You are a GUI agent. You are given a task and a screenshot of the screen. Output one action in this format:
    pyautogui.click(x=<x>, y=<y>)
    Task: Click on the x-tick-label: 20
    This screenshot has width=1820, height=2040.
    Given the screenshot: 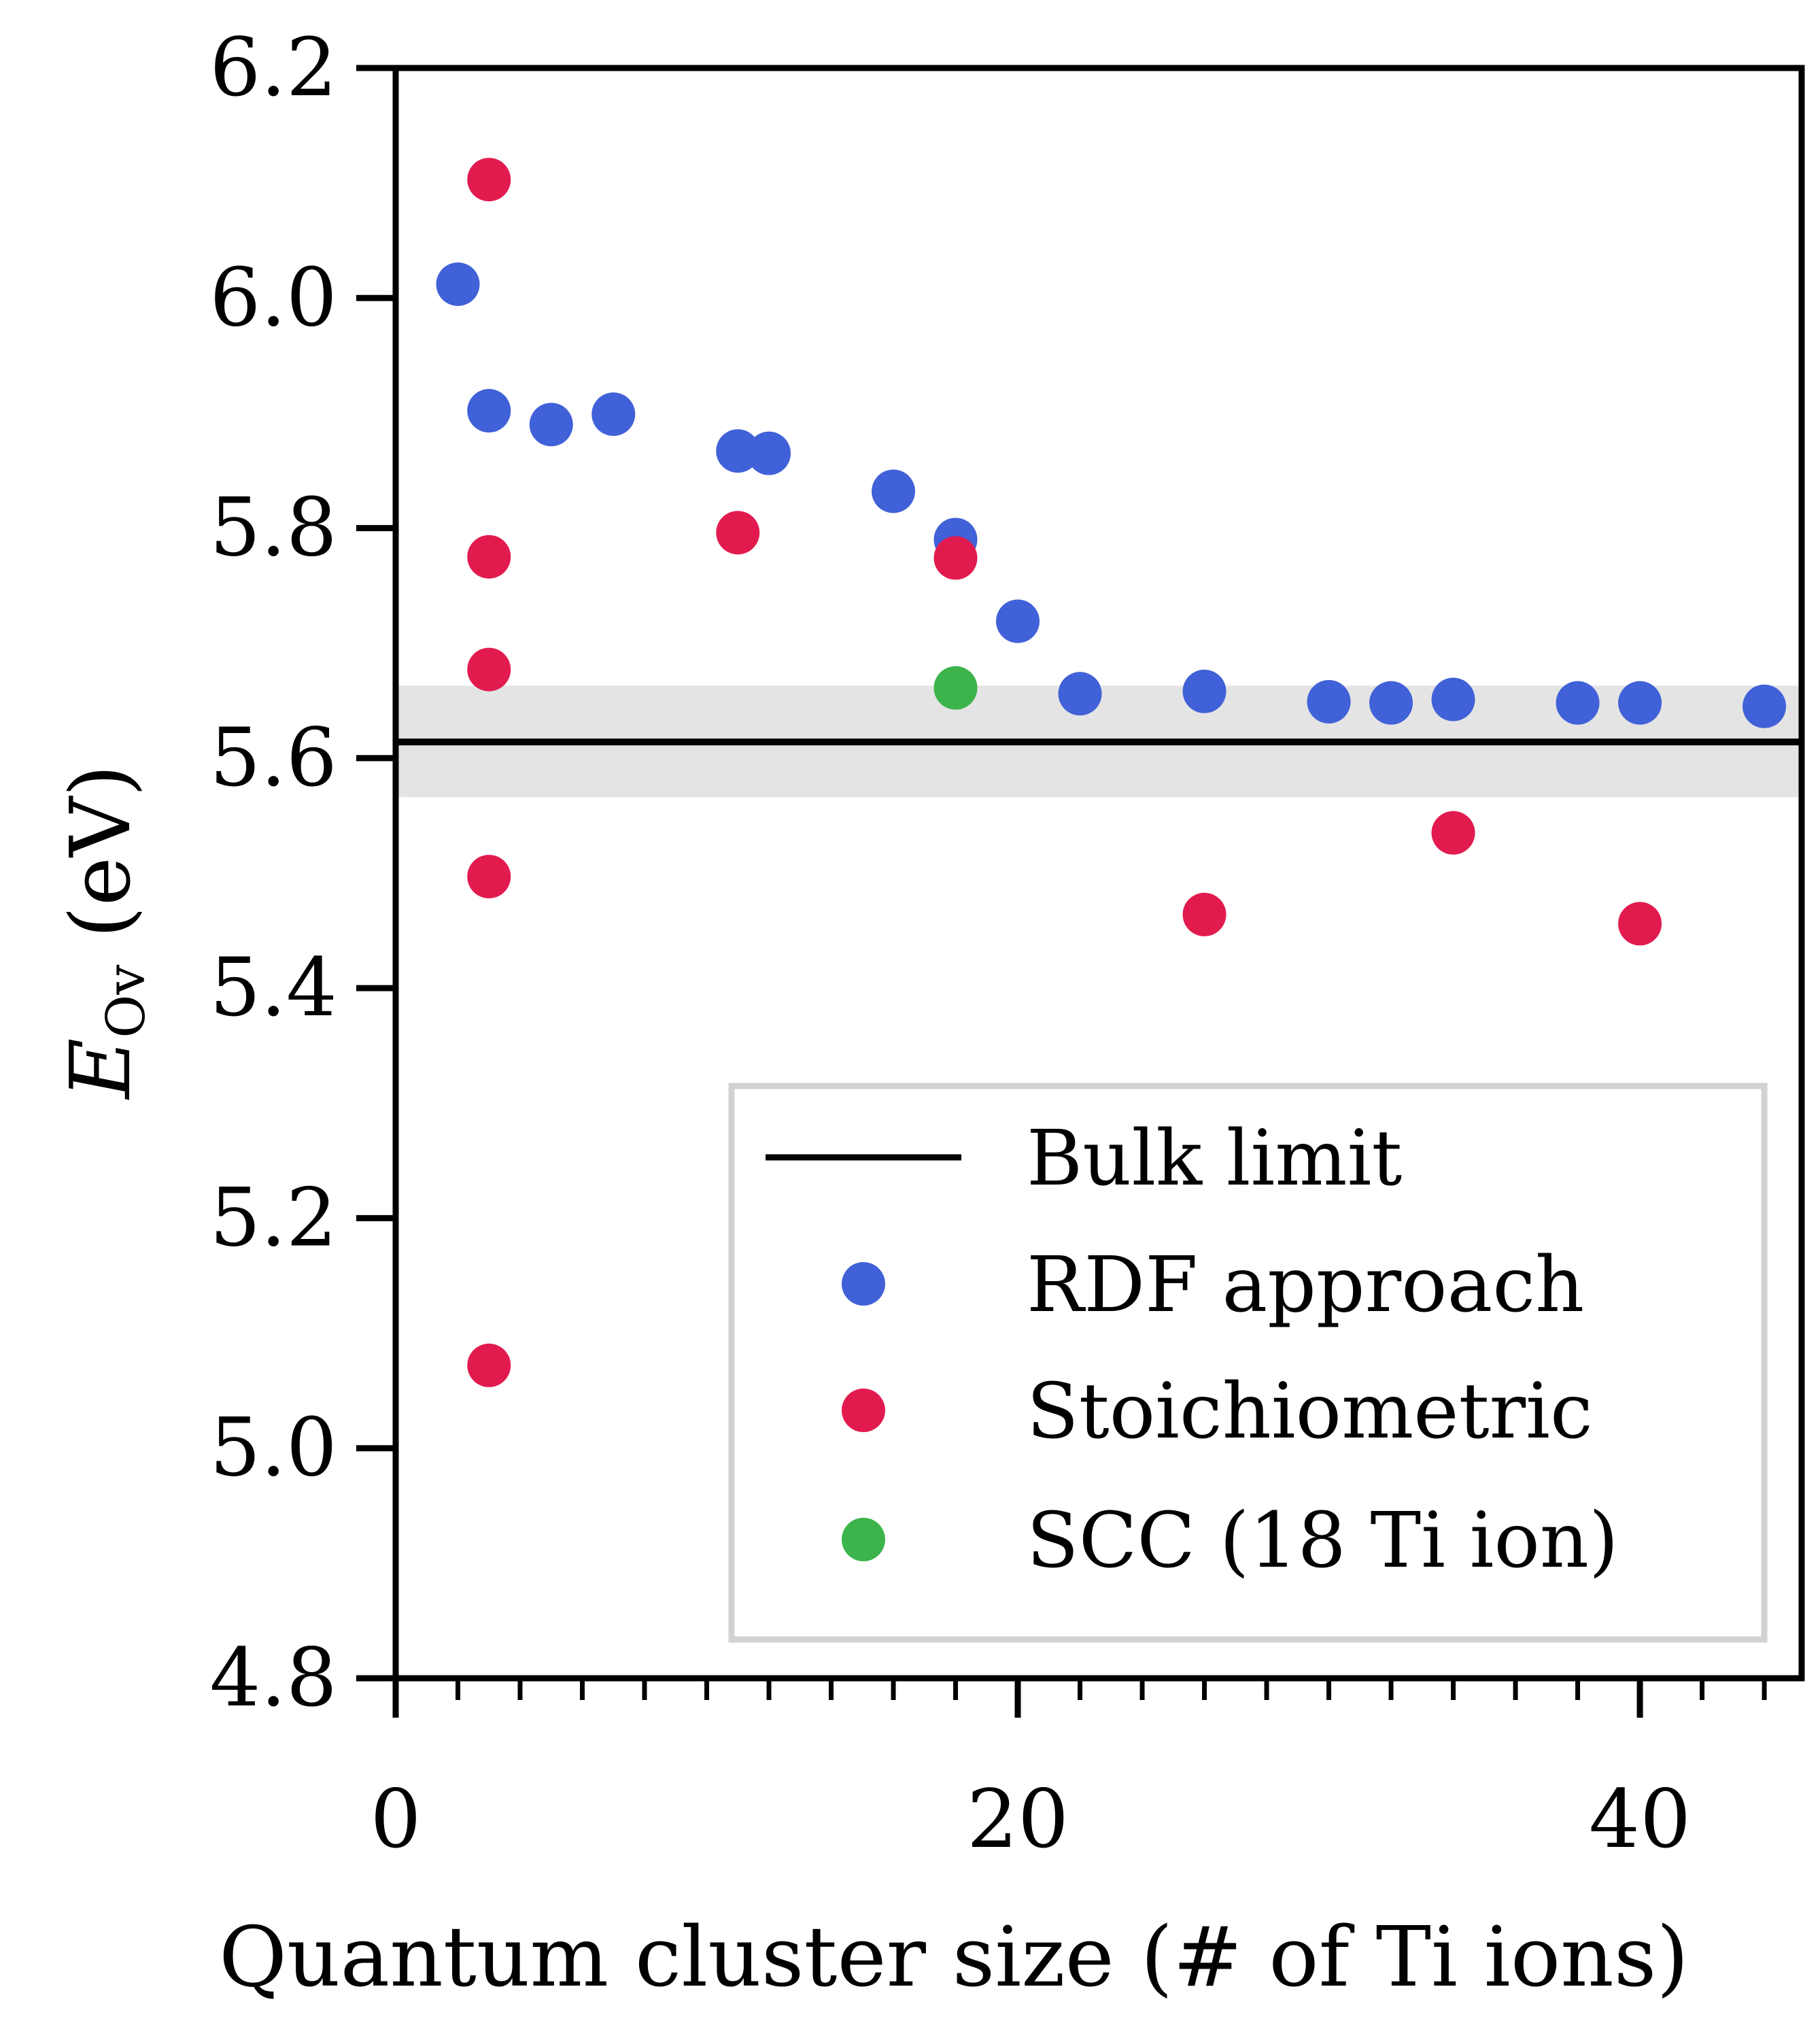 What is the action you would take?
    pyautogui.click(x=1018, y=1819)
    